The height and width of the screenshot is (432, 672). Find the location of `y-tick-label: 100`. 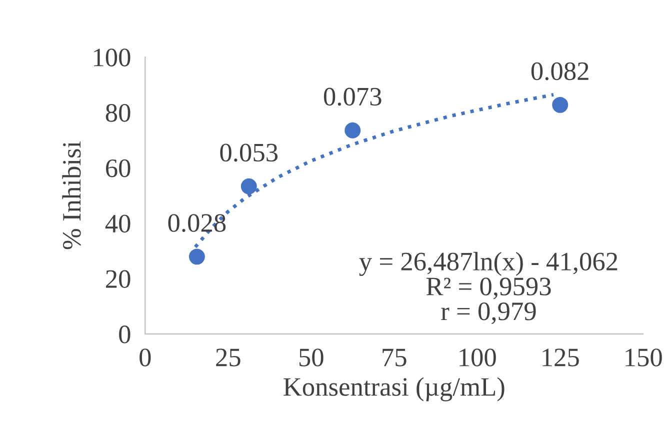

y-tick-label: 100 is located at coordinates (112, 57).